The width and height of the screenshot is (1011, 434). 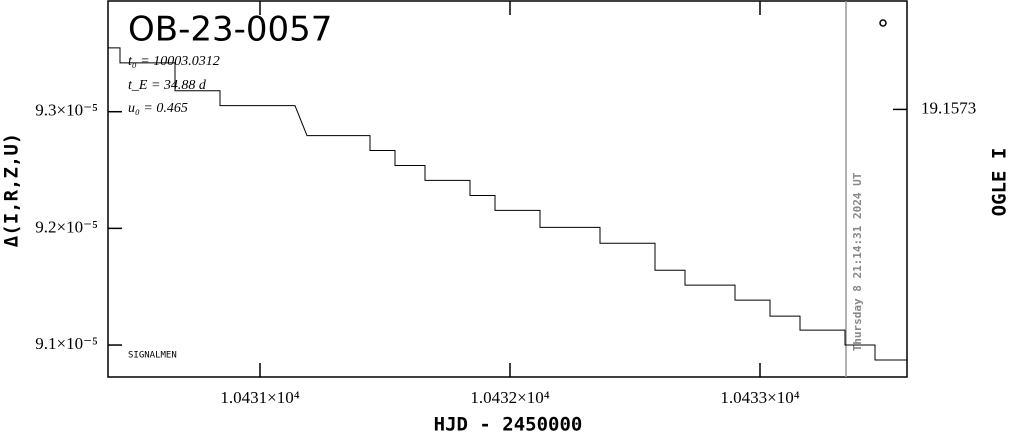 What do you see at coordinates (152, 356) in the screenshot?
I see `footnote: SIGNALMEN` at bounding box center [152, 356].